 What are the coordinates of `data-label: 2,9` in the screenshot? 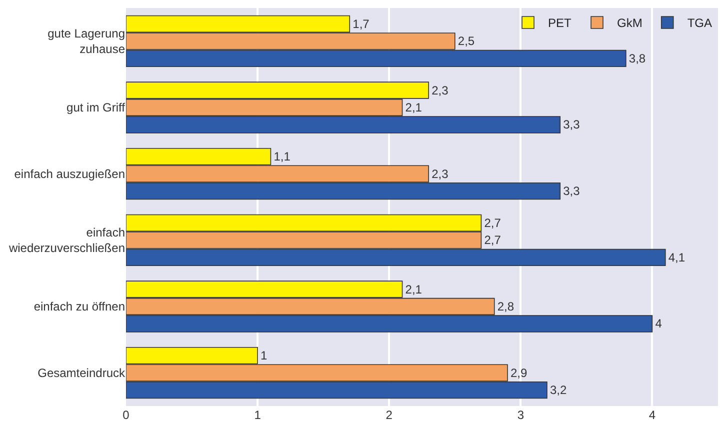 It's located at (519, 373).